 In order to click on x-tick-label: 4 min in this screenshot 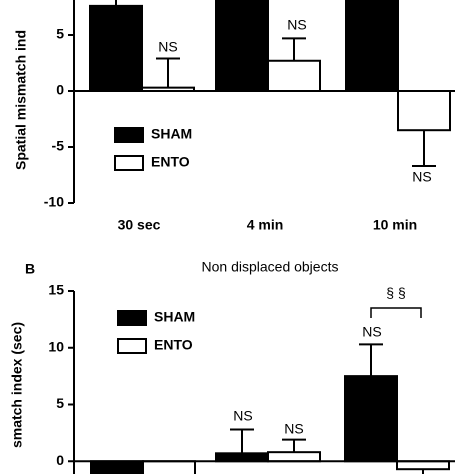, I will do `click(265, 225)`.